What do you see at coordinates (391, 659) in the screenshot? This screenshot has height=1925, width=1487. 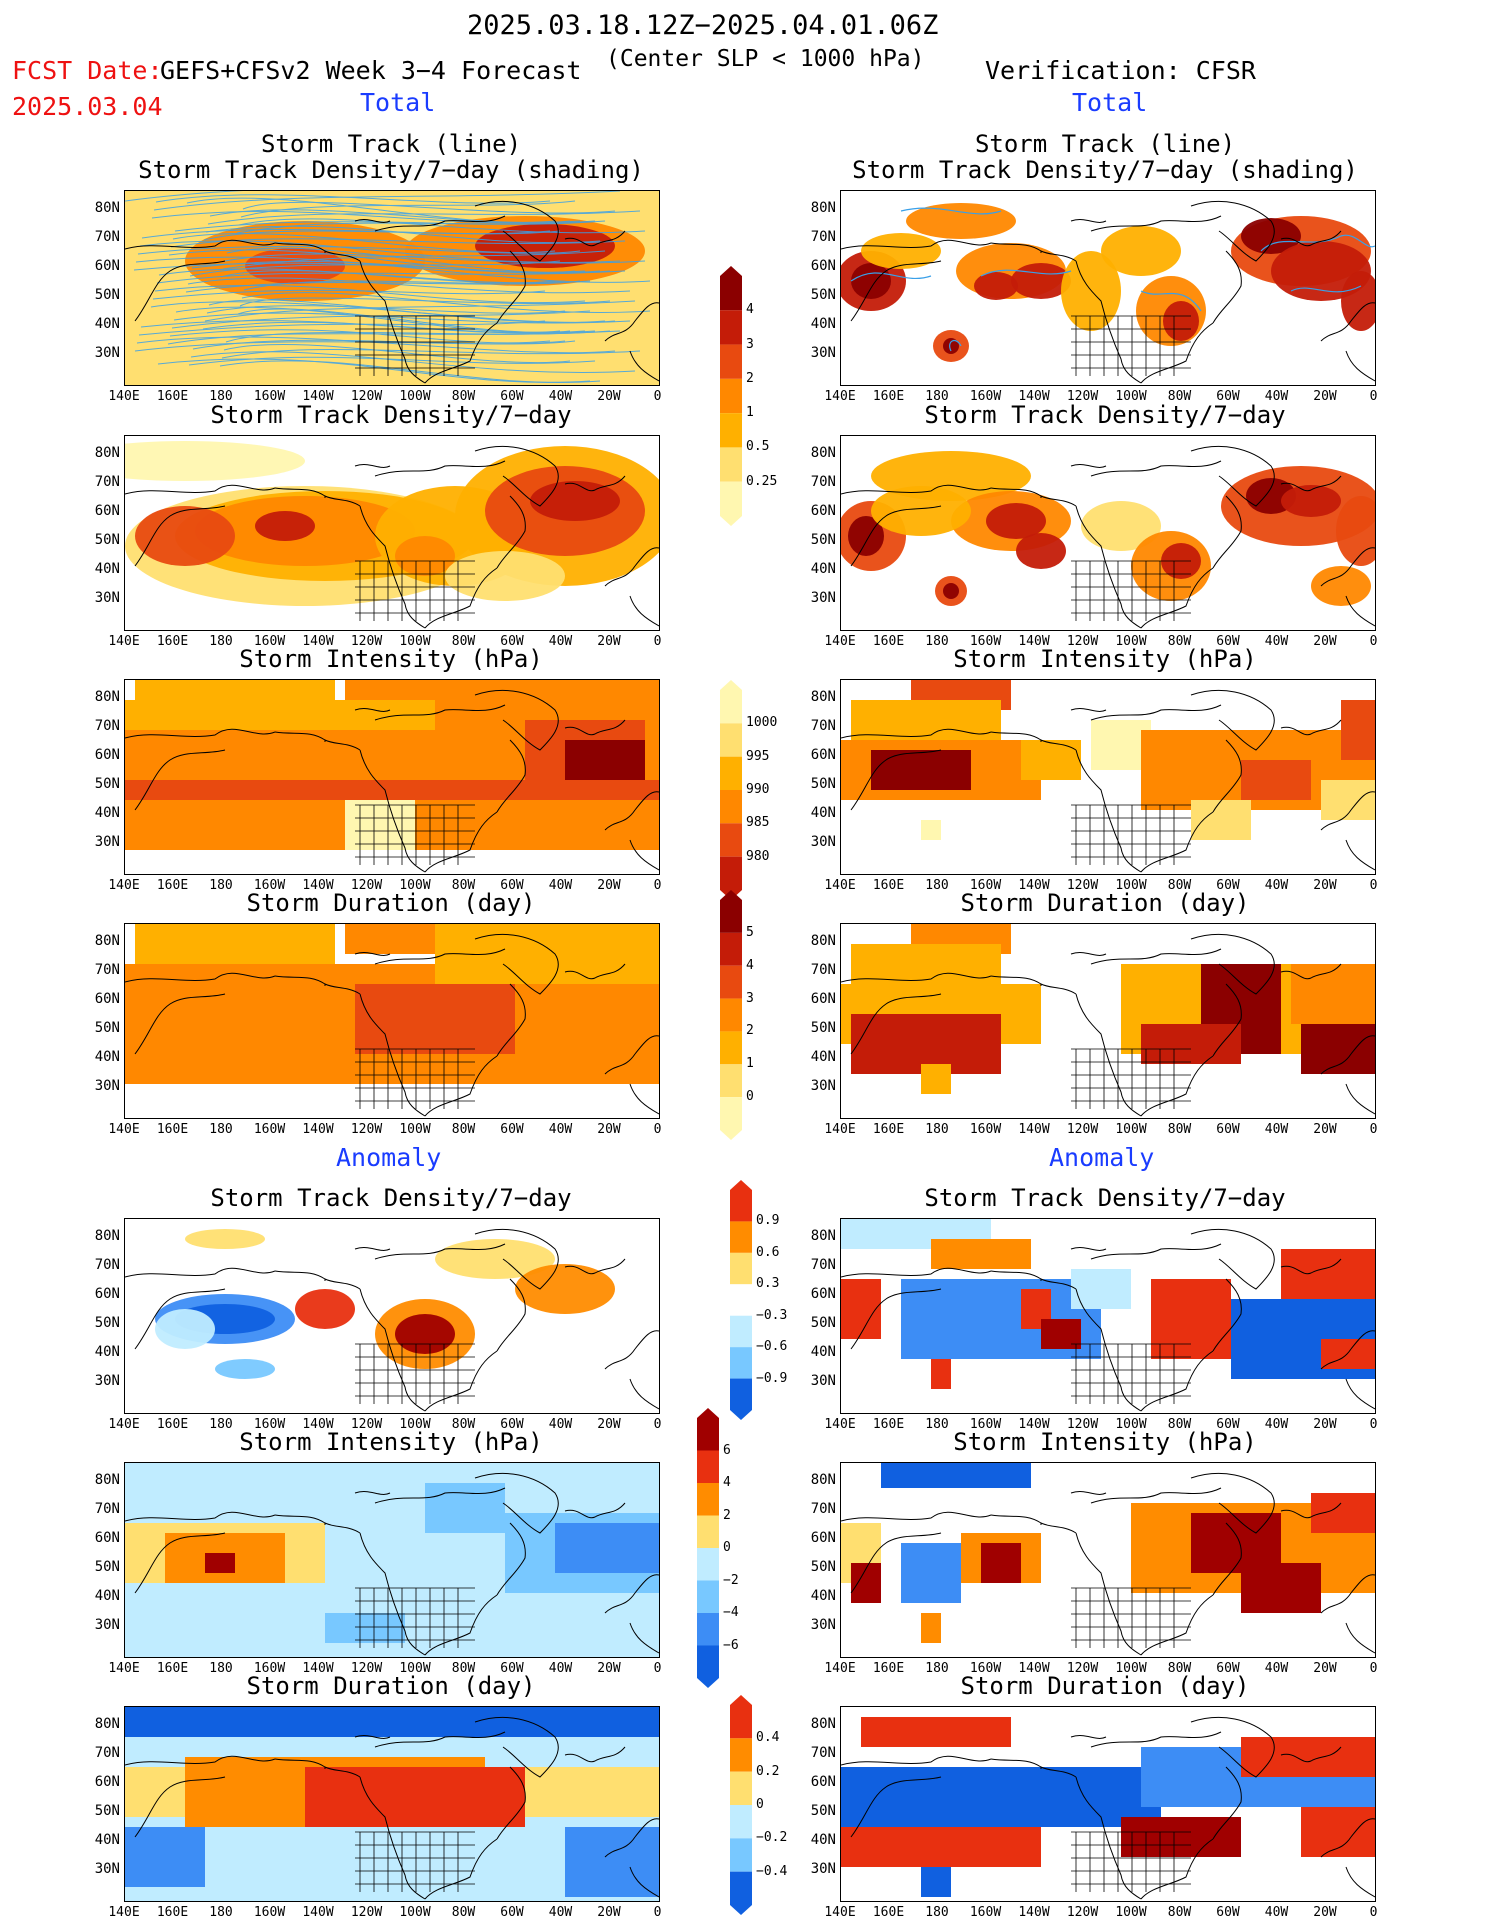 I see `title-intensity-left: Storm Intensity (hPa)` at bounding box center [391, 659].